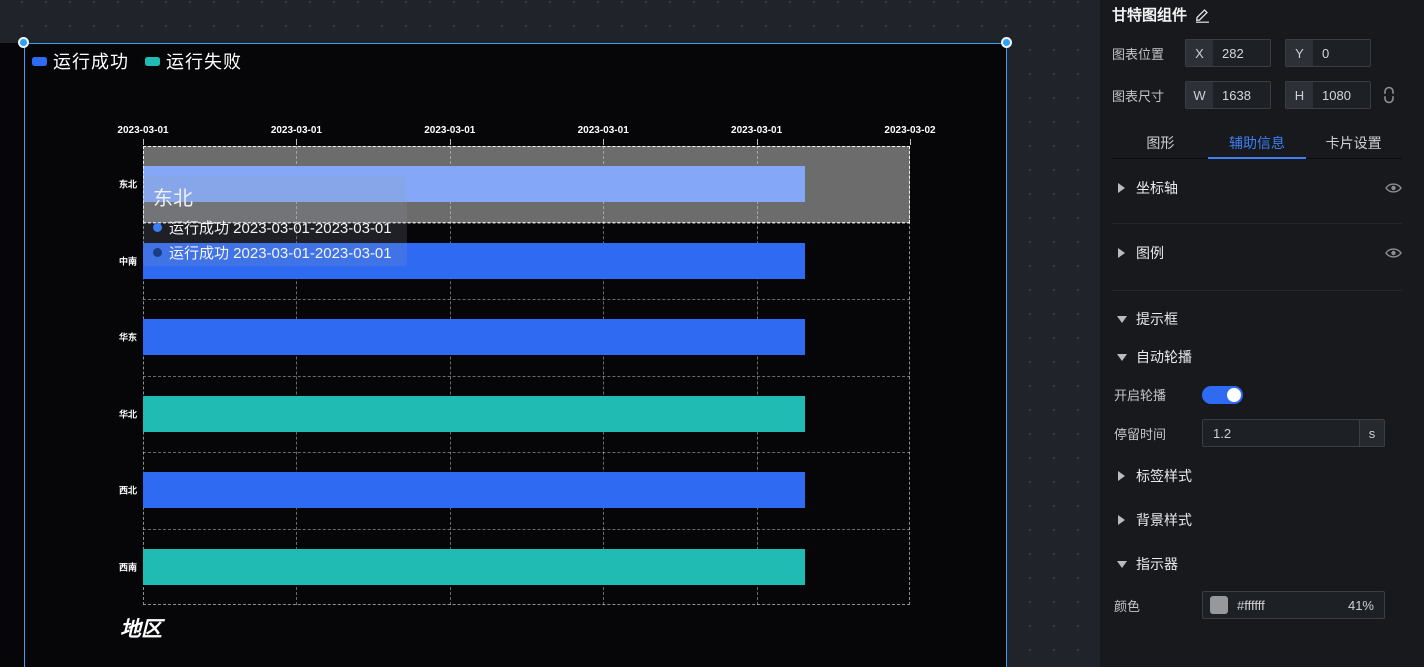  I want to click on w-key-label: W, so click(1199, 95).